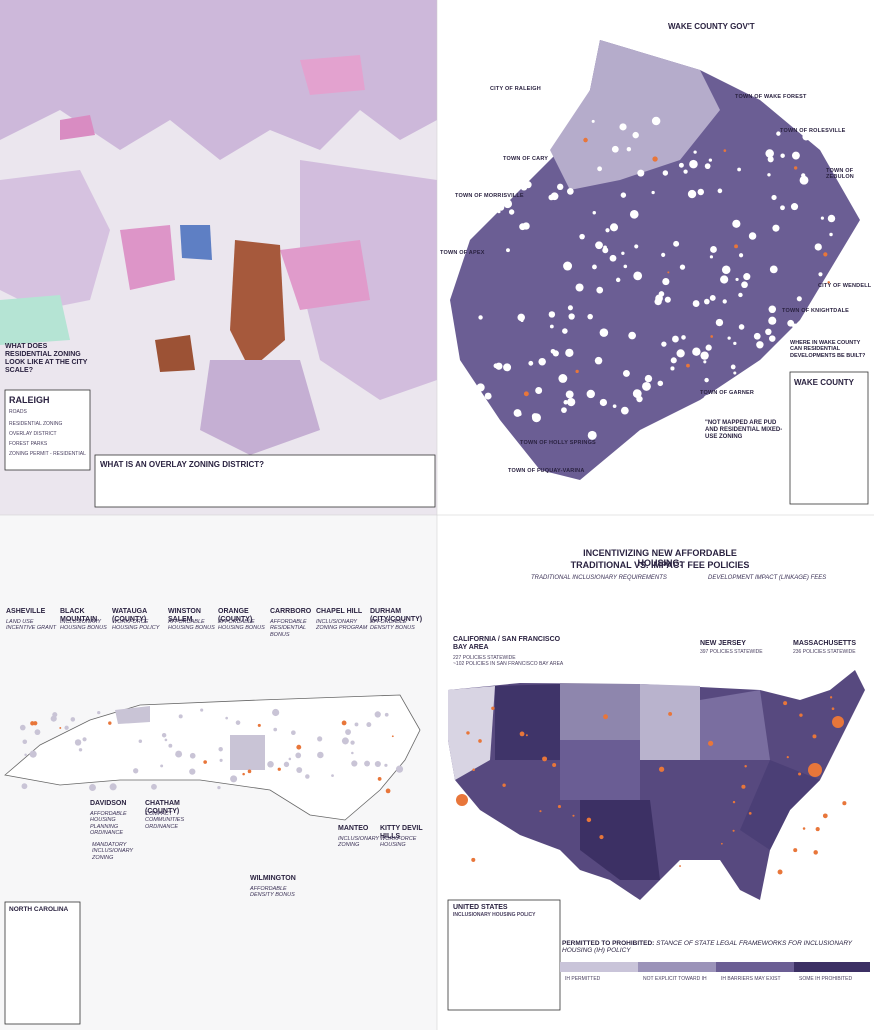  Describe the element at coordinates (583, 979) in the screenshot. I see `scale-label: IH PERMITTED` at that location.